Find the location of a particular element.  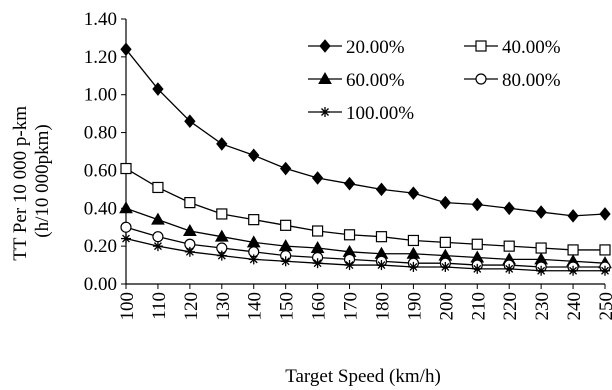

x-tick-label: 190 is located at coordinates (414, 306).